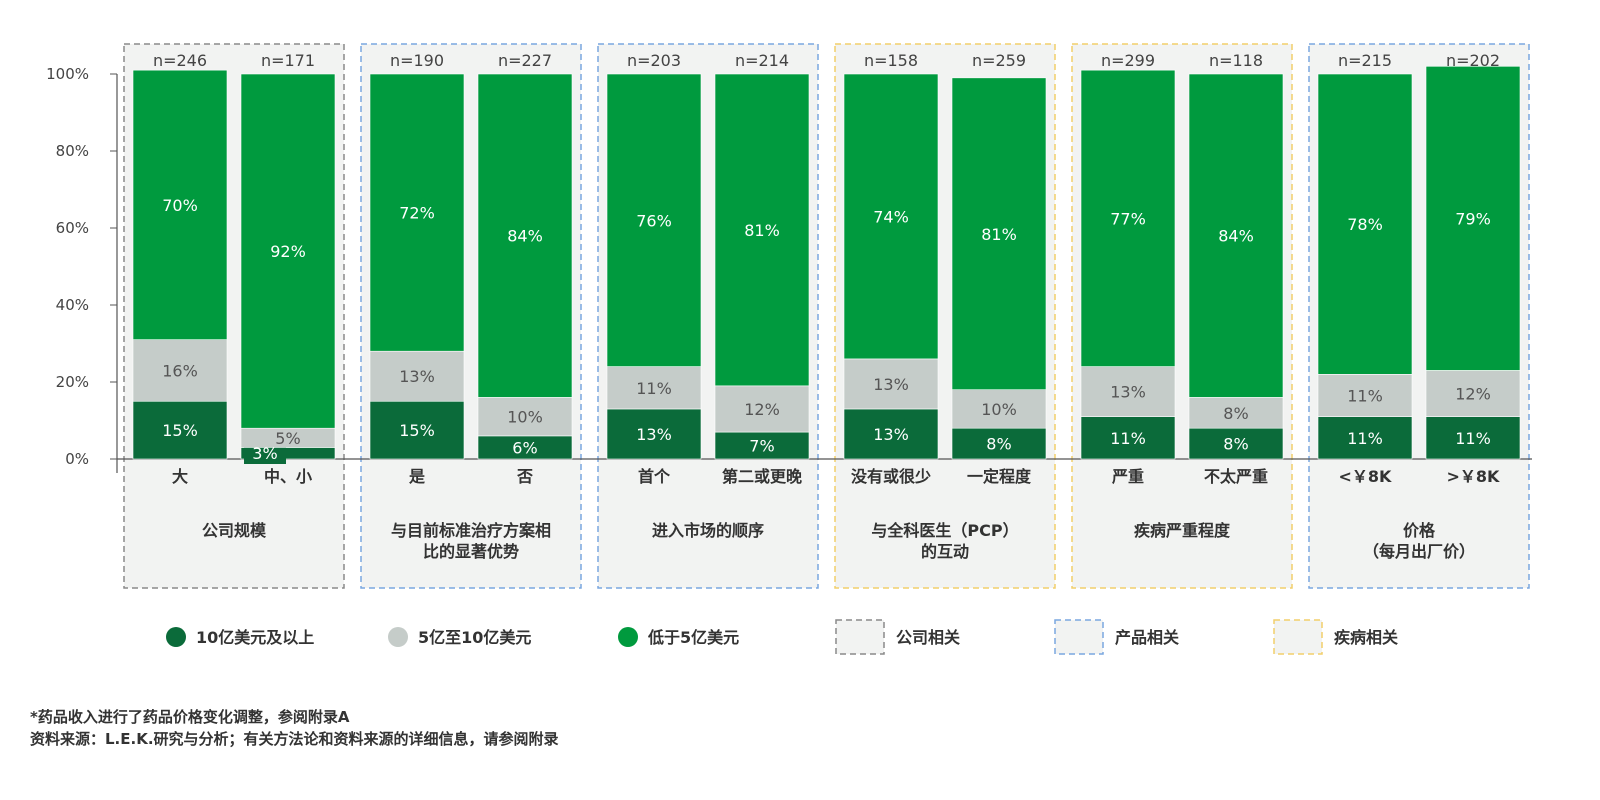 The image size is (1600, 800). I want to click on y-tick-label: 0%, so click(77, 459).